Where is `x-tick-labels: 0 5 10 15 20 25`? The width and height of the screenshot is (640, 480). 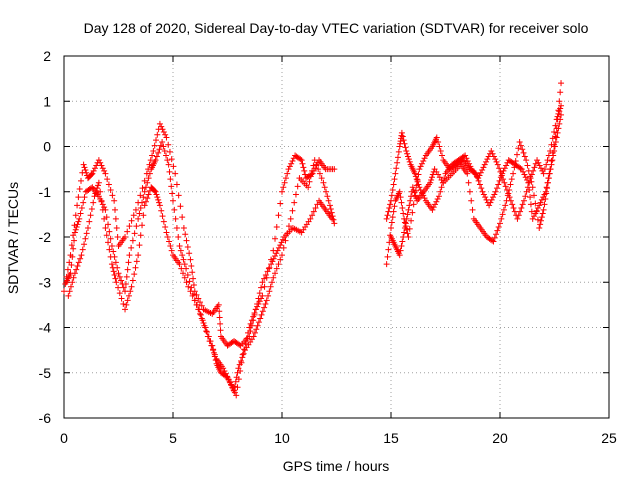
x-tick-labels: 0 5 10 15 20 25 is located at coordinates (338, 438).